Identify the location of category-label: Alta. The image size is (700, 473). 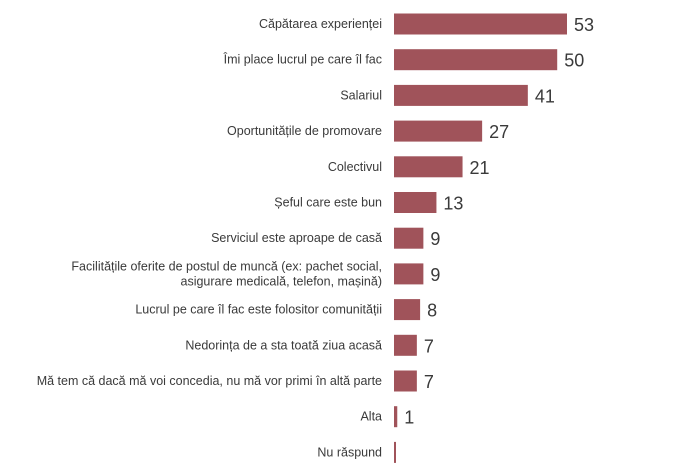
(371, 417).